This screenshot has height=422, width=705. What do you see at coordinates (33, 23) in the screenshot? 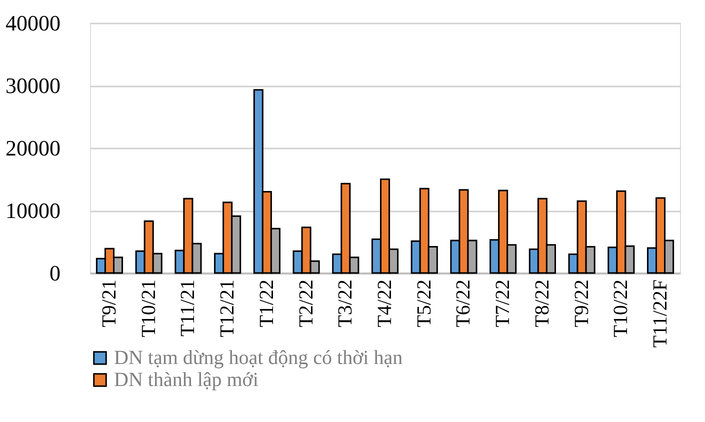
I see `y-tick-label: 40000` at bounding box center [33, 23].